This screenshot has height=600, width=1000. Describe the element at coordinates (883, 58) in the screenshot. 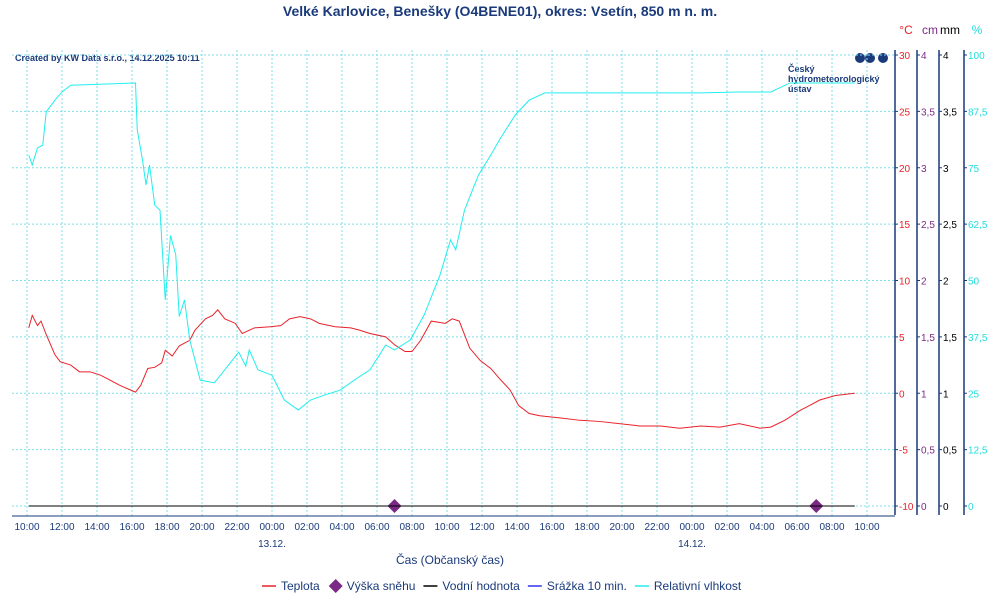

I see `logo-dot` at that location.